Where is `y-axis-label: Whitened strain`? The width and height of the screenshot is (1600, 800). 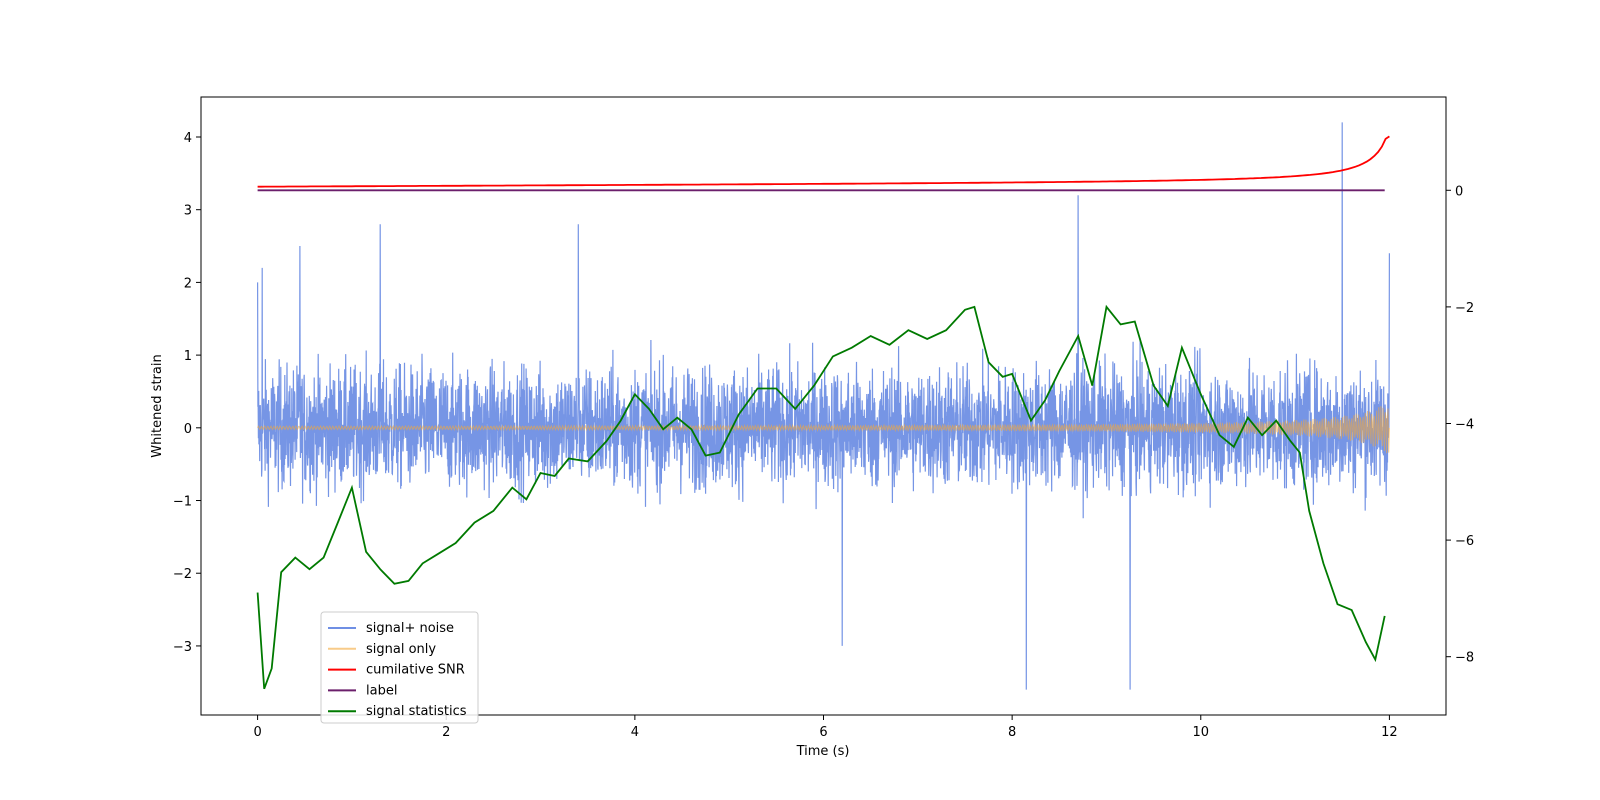
y-axis-label: Whitened strain is located at coordinates (157, 405).